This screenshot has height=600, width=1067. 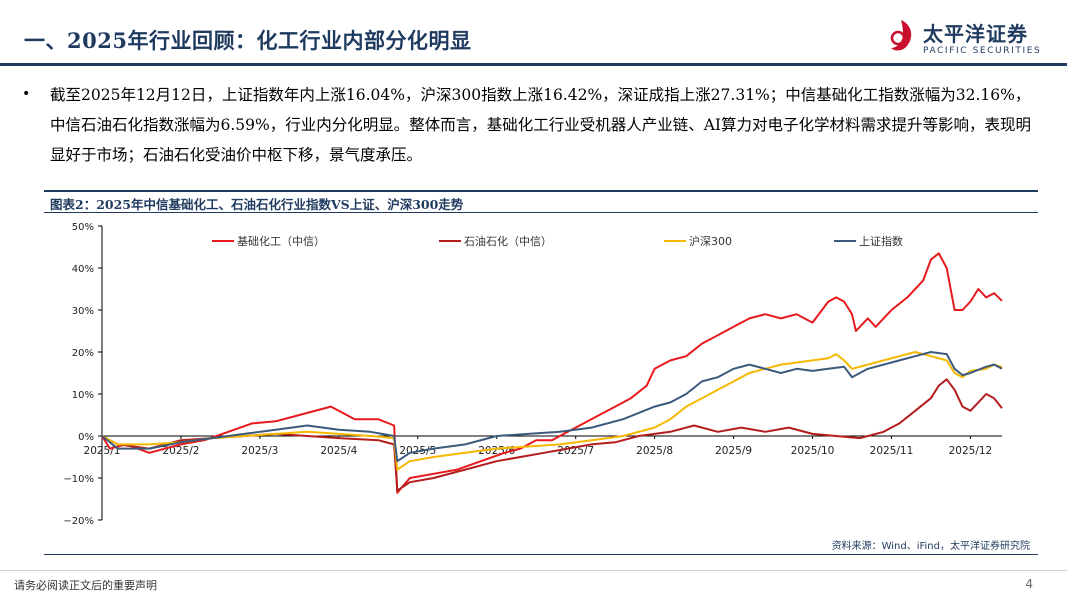 What do you see at coordinates (259, 451) in the screenshot?
I see `x-tick-label: 2025/3` at bounding box center [259, 451].